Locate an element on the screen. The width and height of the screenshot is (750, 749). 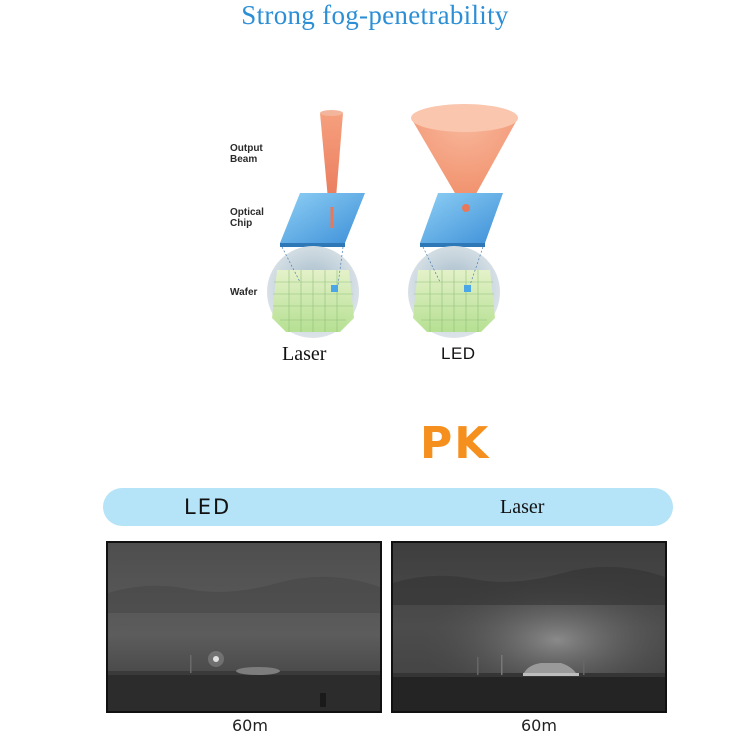
laser-caption: Laser is located at coordinates (304, 354).